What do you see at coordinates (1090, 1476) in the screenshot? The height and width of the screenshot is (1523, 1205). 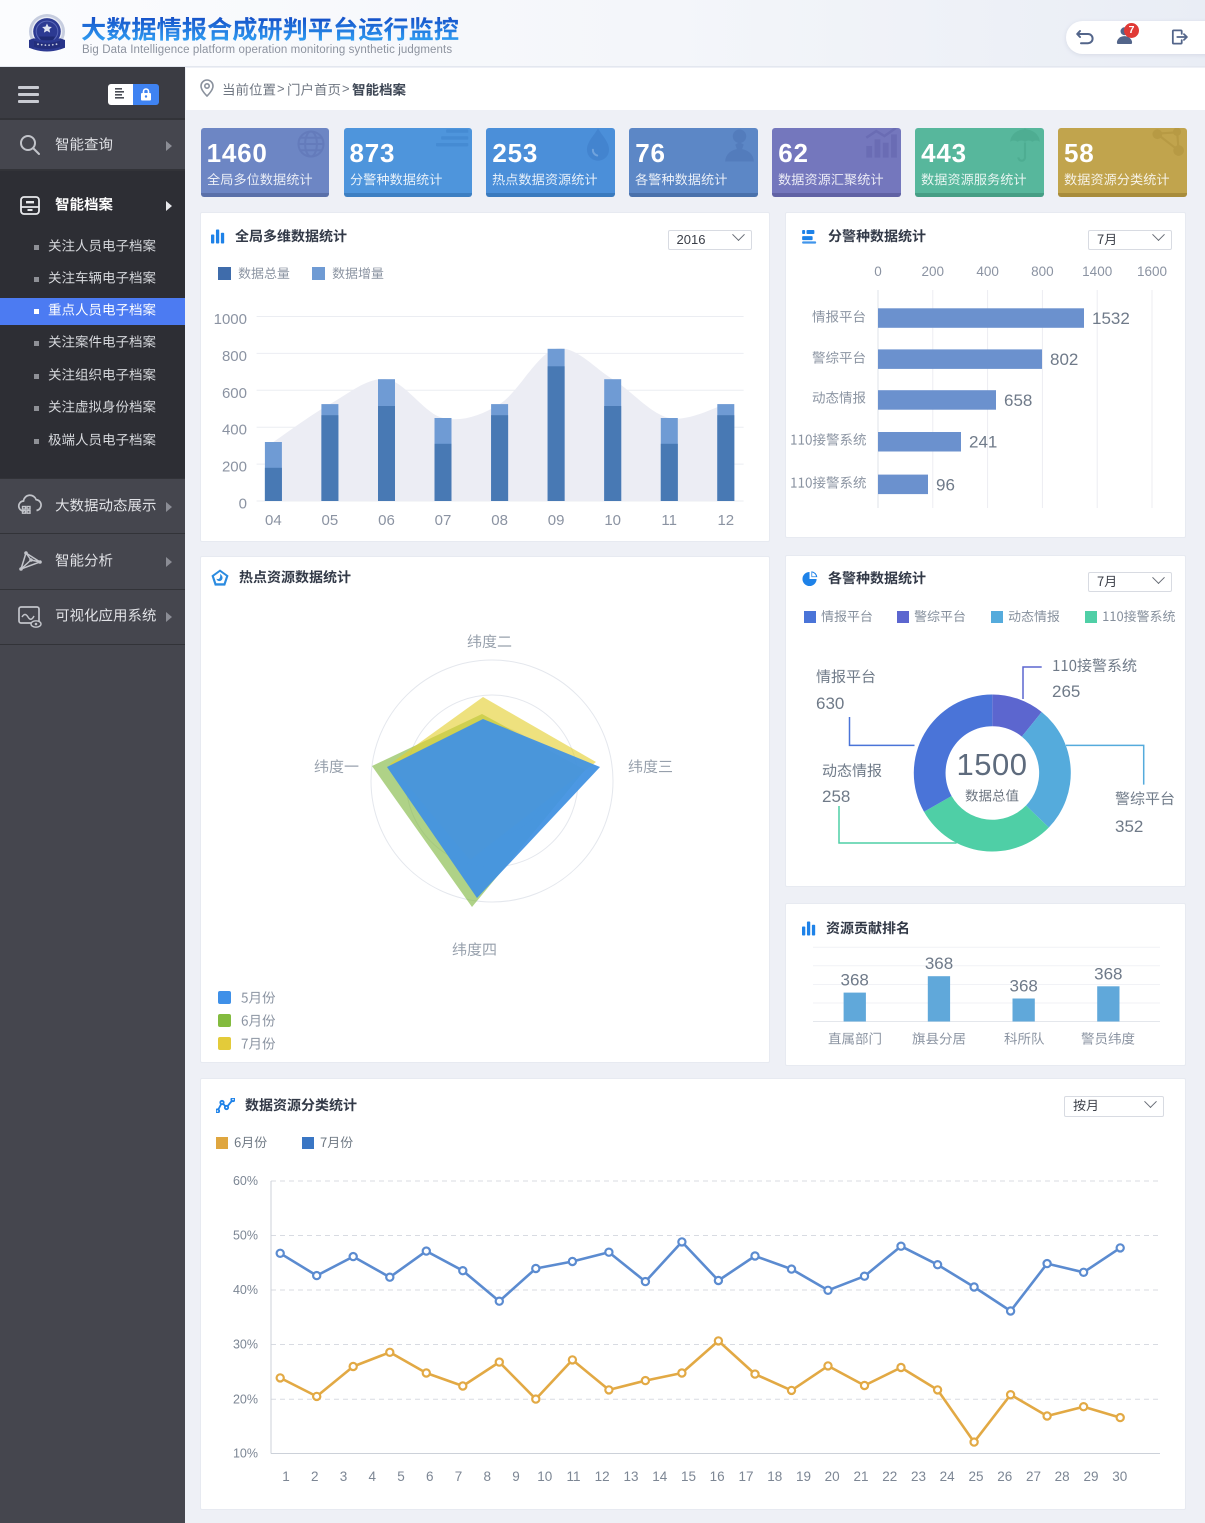 I see `svg-text: 29` at bounding box center [1090, 1476].